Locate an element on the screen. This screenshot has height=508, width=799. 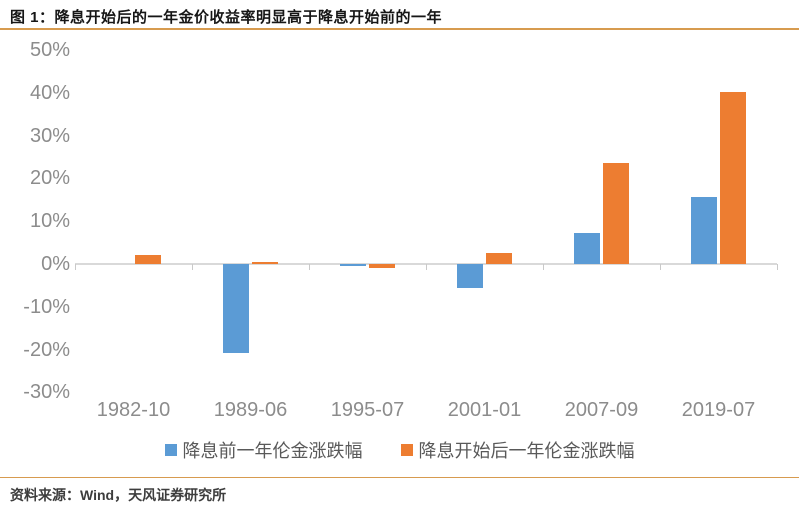
chart-legend: 降息前一年伦金涨跌幅 降息开始后一年伦金涨跌幅 is located at coordinates (399, 450).